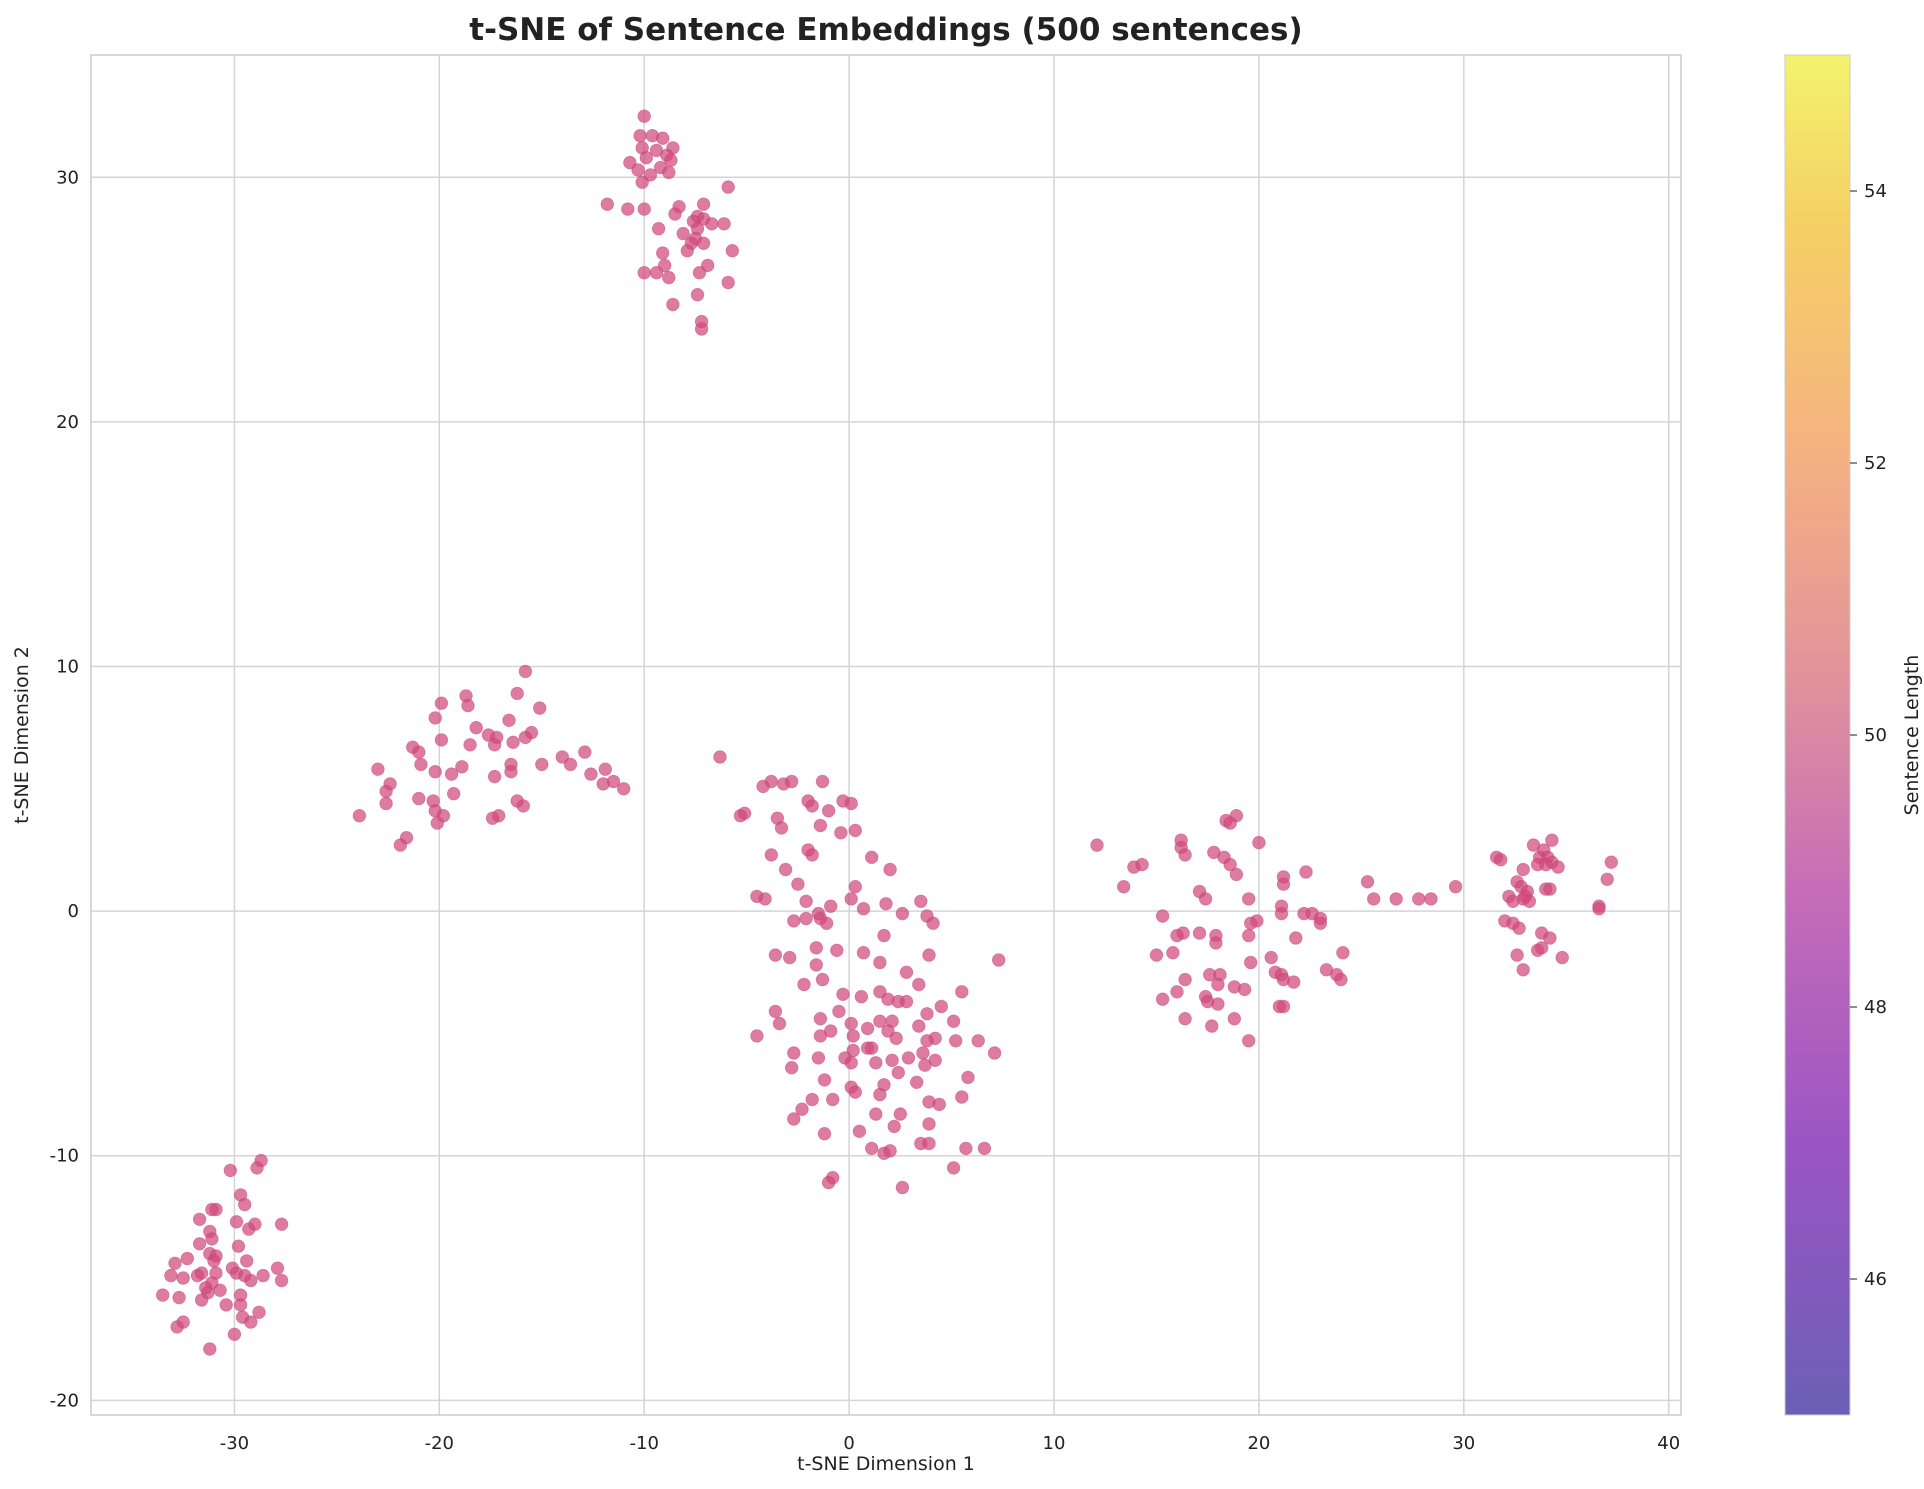  What do you see at coordinates (1875, 1007) in the screenshot?
I see `colorbar-tick-label: 48` at bounding box center [1875, 1007].